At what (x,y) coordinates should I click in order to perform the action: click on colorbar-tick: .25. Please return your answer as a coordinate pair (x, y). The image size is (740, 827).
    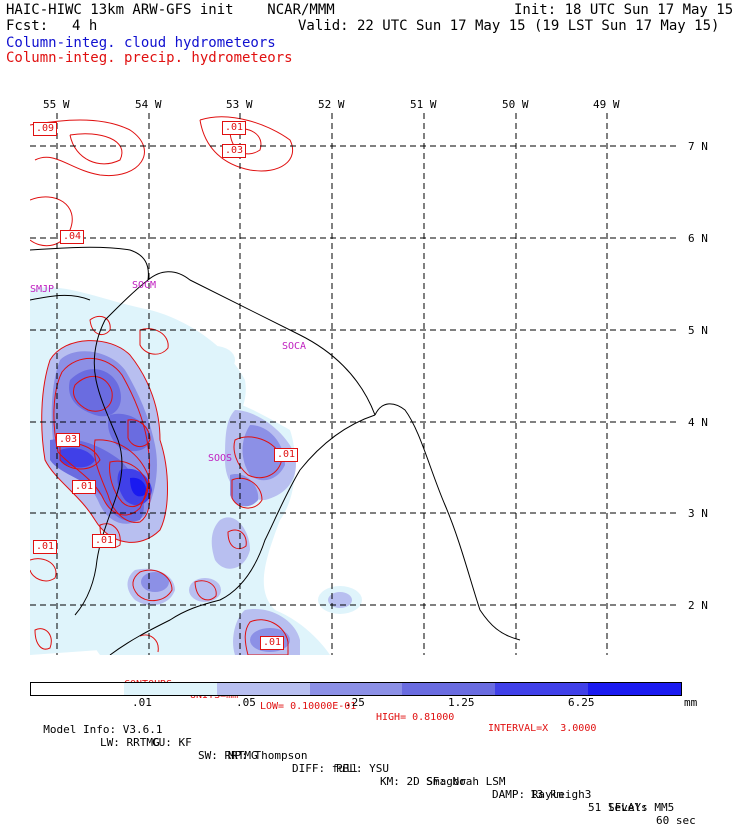
    Looking at the image, I should click on (355, 702).